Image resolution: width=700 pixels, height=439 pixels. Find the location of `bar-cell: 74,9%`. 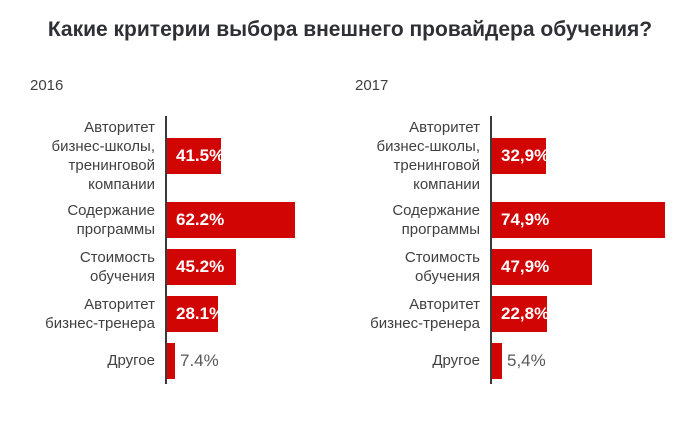

bar-cell: 74,9% is located at coordinates (580, 219).